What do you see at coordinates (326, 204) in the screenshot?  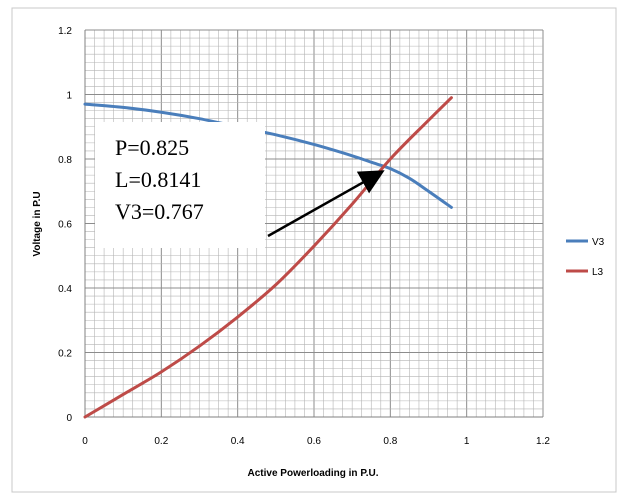 I see `annotation-arrow` at bounding box center [326, 204].